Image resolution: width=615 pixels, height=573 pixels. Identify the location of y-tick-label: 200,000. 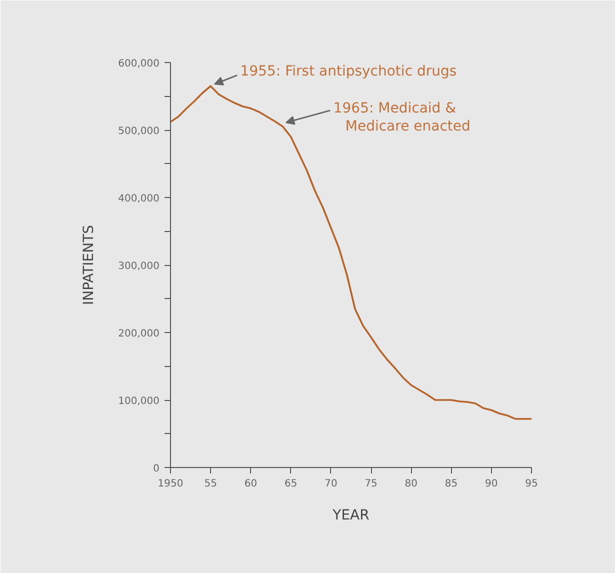
(139, 334).